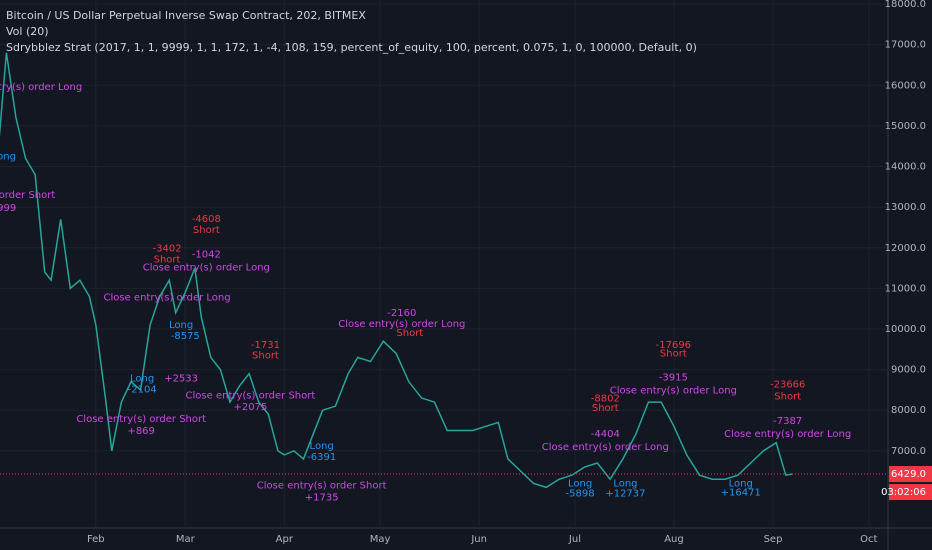 The image size is (932, 550). I want to click on x-tick-label: Sep, so click(773, 539).